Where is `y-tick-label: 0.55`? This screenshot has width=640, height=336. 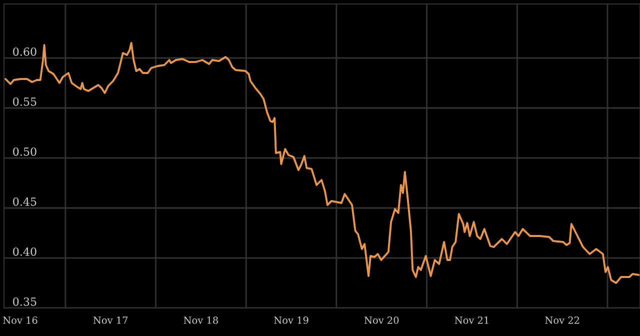 y-tick-label: 0.55 is located at coordinates (24, 101).